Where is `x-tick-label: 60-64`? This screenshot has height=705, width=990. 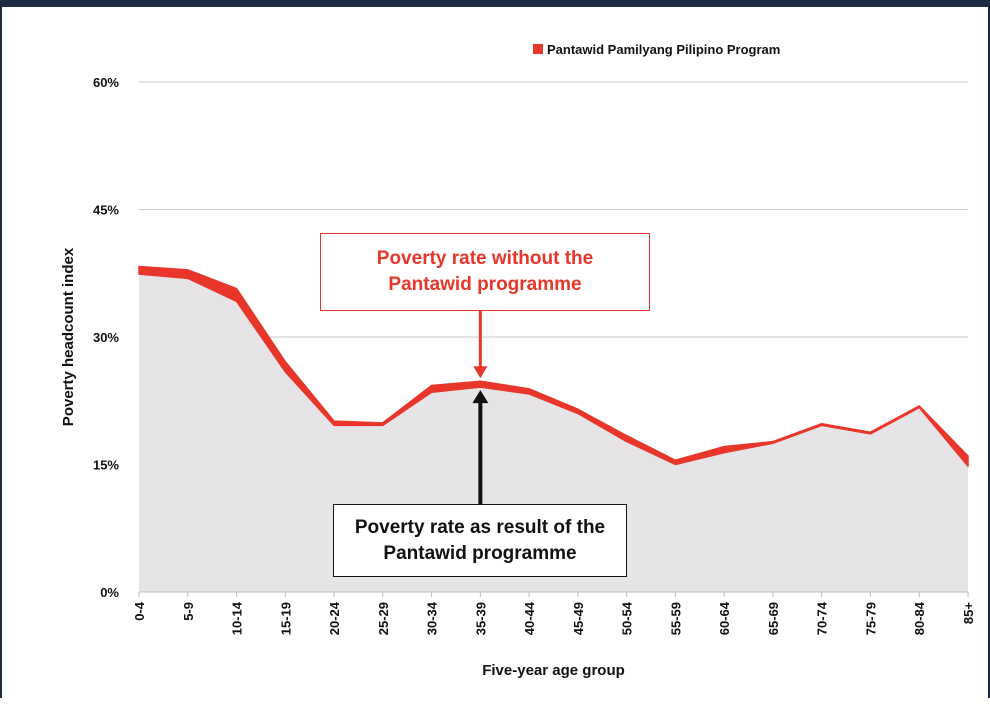
x-tick-label: 60-64 is located at coordinates (724, 618).